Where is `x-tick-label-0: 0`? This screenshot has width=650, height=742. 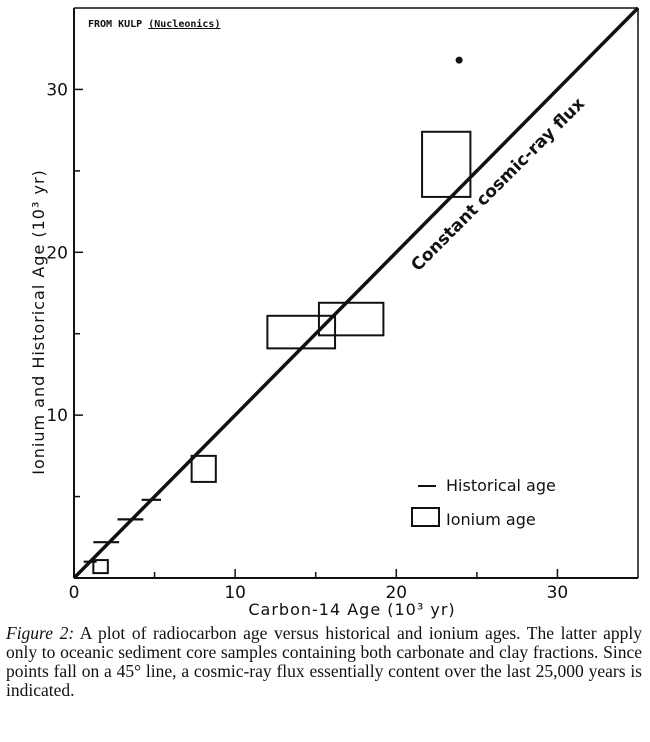
x-tick-label-0: 0 is located at coordinates (74, 593).